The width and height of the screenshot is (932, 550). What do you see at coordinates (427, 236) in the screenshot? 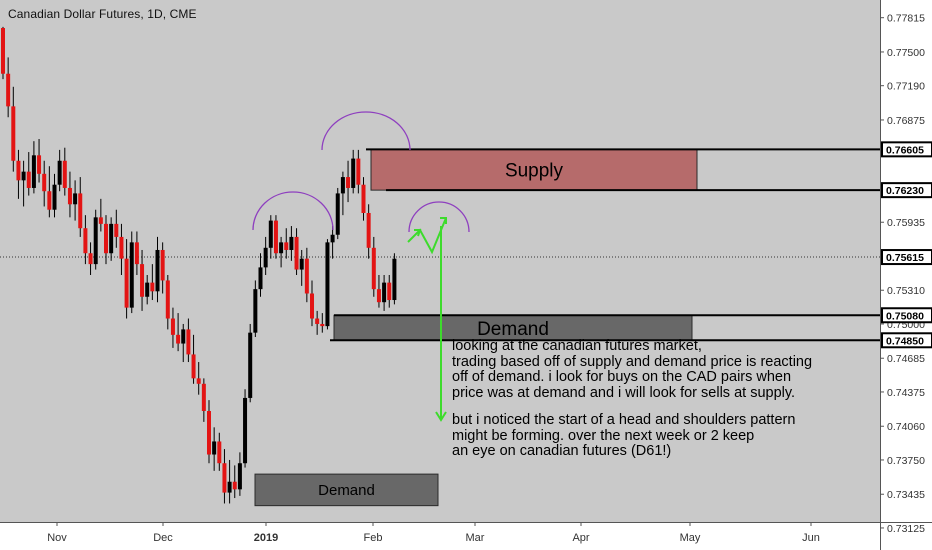
I see `projection-path` at bounding box center [427, 236].